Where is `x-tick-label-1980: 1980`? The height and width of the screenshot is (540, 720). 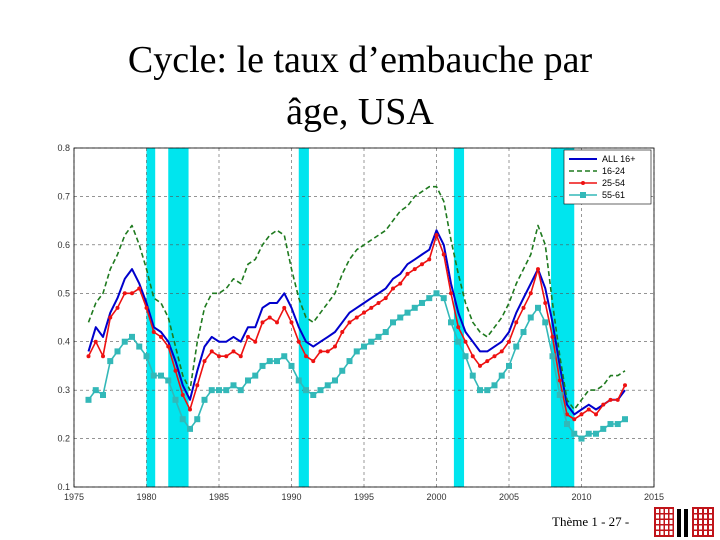 x-tick-label-1980: 1980 is located at coordinates (146, 496).